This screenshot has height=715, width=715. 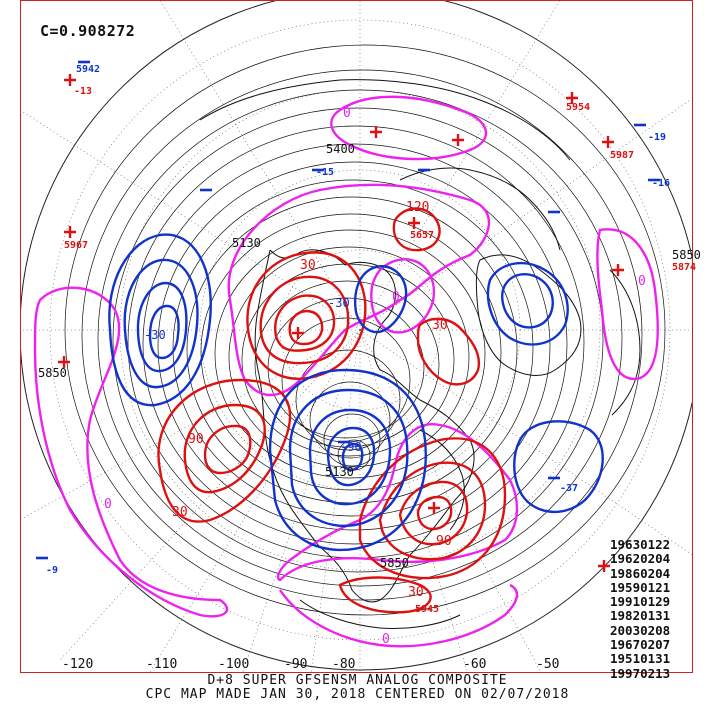 What do you see at coordinates (325, 172) in the screenshot?
I see `minus-value-label: -15` at bounding box center [325, 172].